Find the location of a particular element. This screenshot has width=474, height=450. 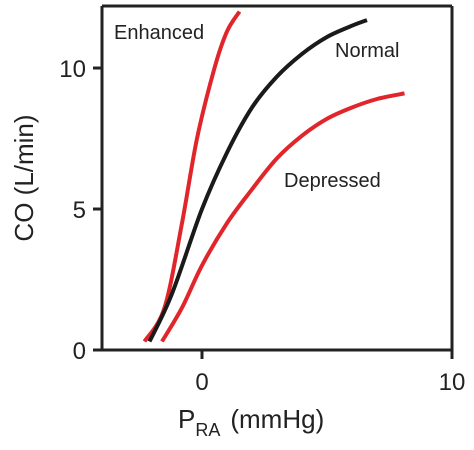

x-tick-label: 0 is located at coordinates (201, 382).